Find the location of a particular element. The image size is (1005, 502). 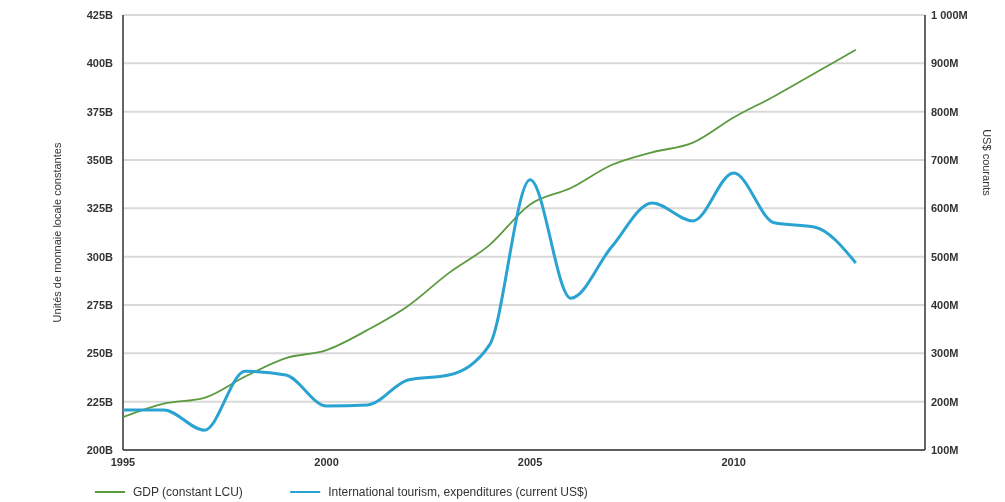

x-tick-label: 2005 is located at coordinates (530, 462).